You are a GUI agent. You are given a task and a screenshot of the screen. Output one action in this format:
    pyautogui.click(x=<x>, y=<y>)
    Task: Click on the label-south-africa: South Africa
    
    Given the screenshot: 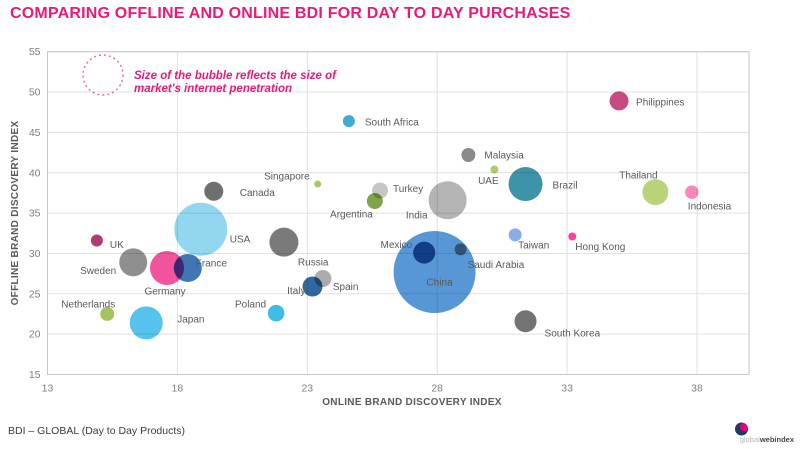 What is the action you would take?
    pyautogui.click(x=392, y=123)
    